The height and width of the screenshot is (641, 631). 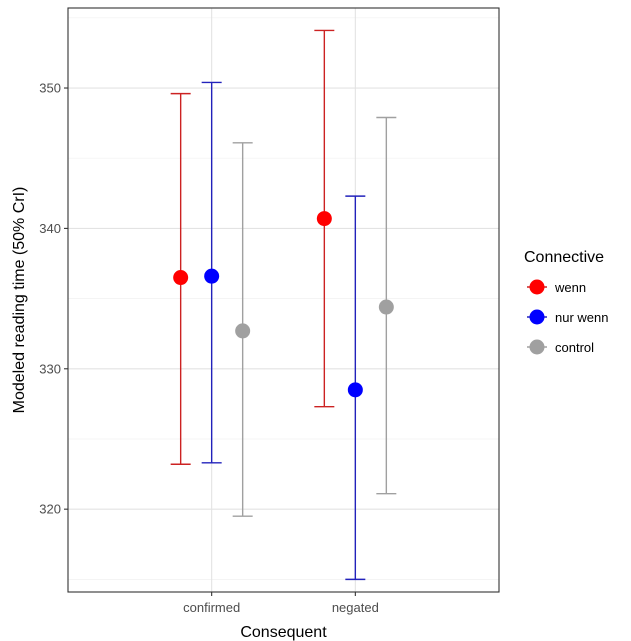 What do you see at coordinates (570, 287) in the screenshot?
I see `legend-label: wenn` at bounding box center [570, 287].